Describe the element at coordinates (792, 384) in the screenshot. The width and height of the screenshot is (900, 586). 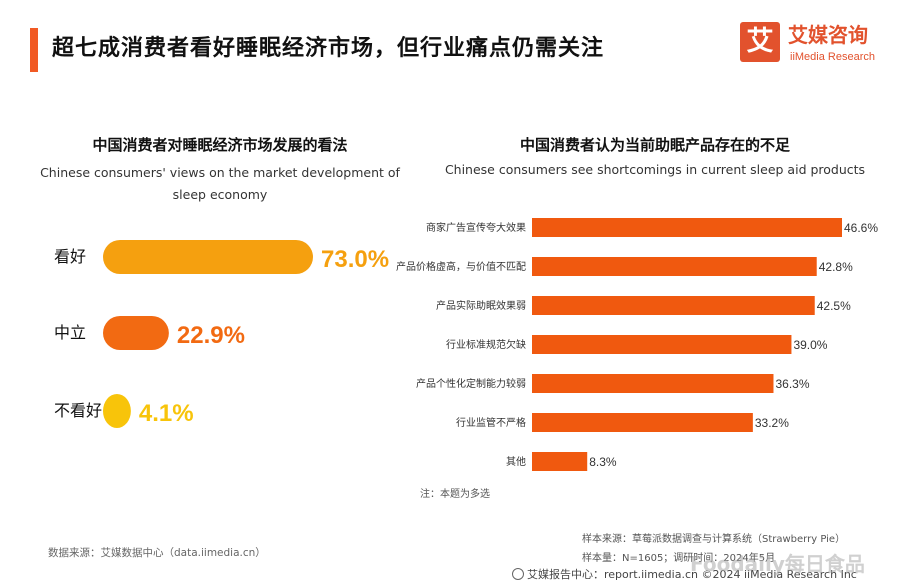
I see `shortcoming-value-label: 36.3%` at that location.